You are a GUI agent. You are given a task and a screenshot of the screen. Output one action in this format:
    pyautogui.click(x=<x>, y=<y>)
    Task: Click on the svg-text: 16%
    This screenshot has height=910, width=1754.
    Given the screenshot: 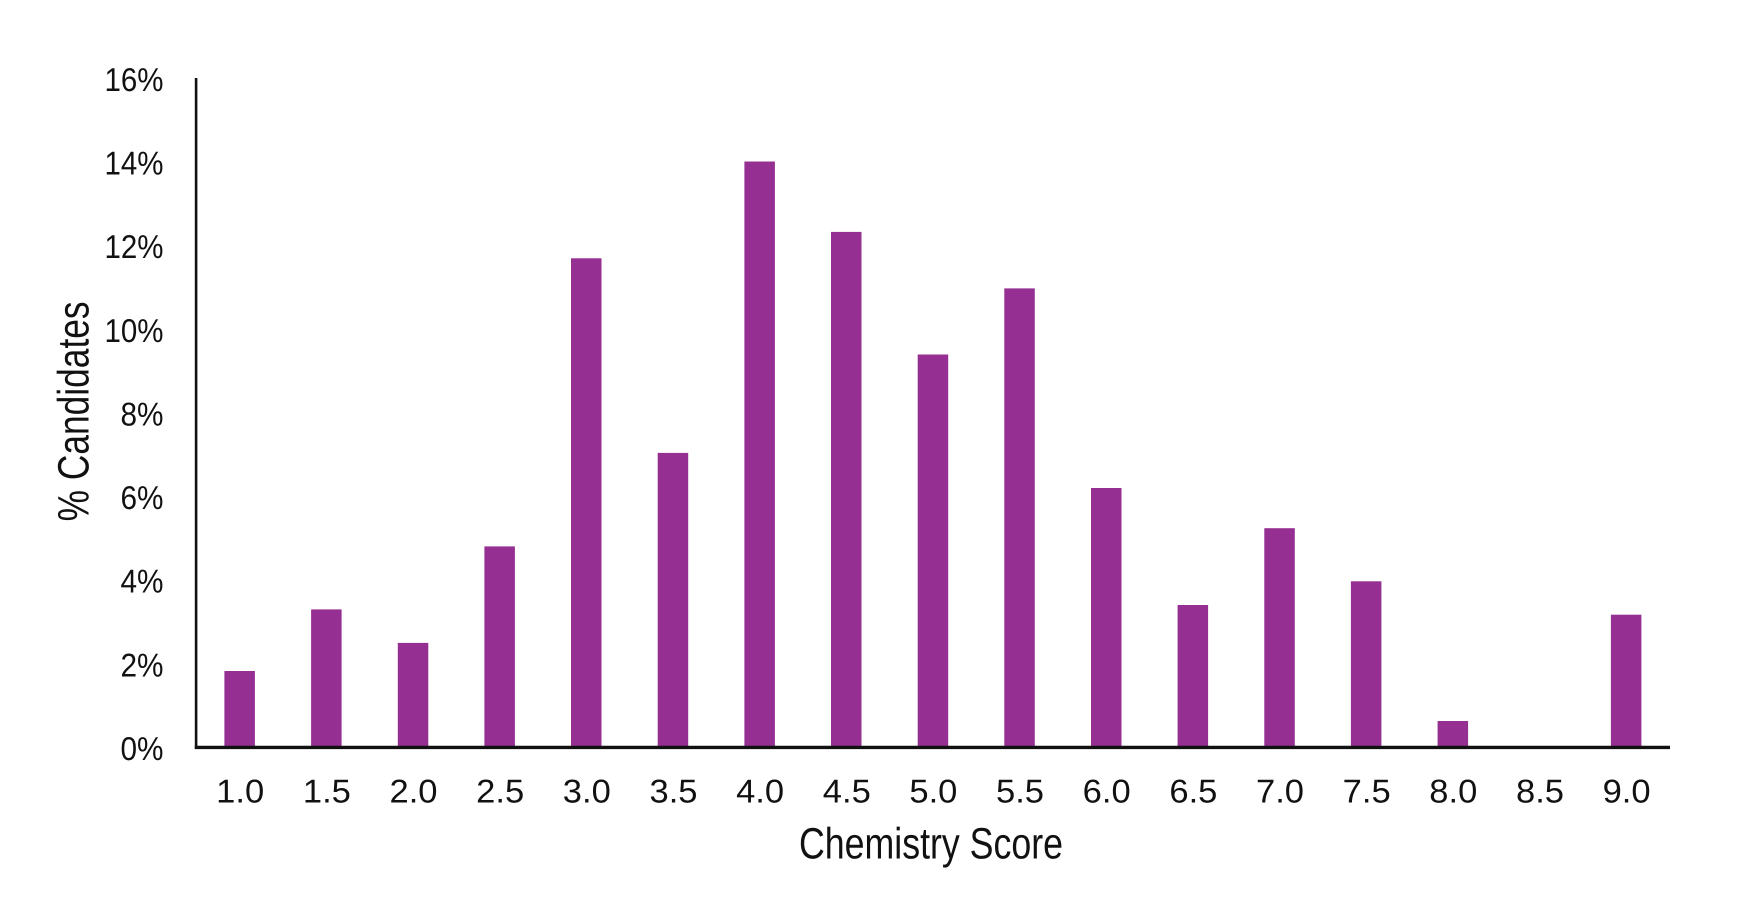 What is the action you would take?
    pyautogui.click(x=134, y=79)
    